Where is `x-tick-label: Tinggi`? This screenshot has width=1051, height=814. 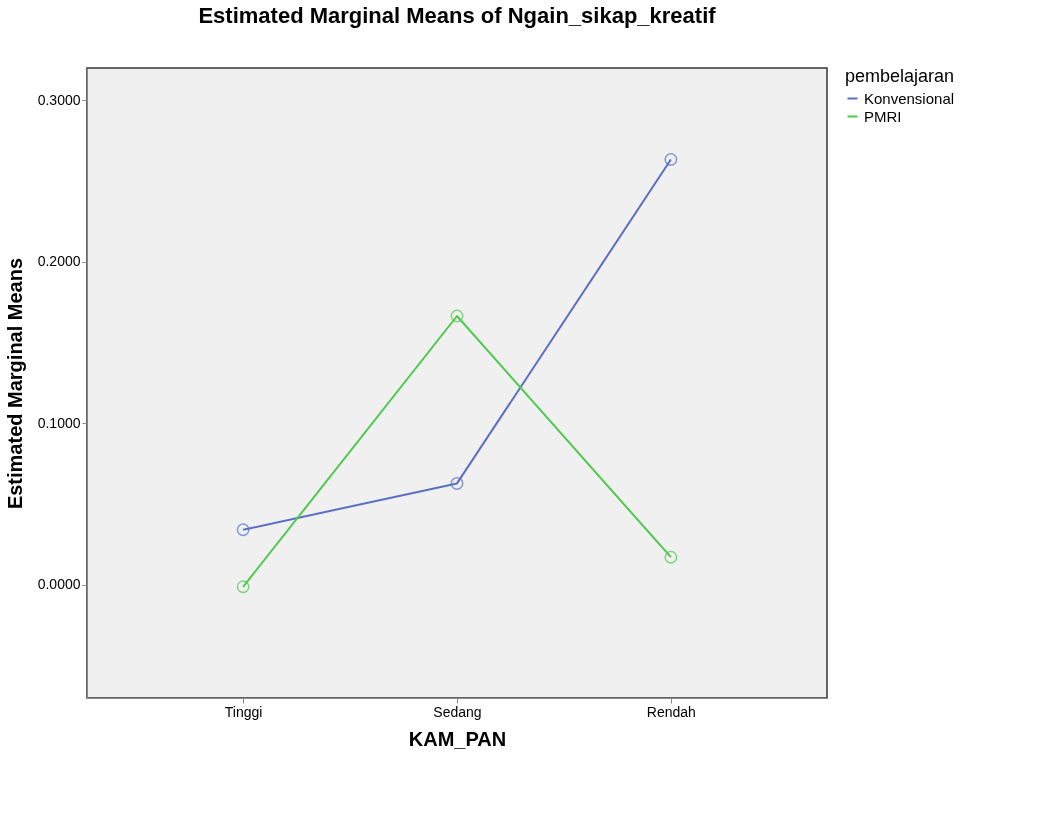
x-tick-label: Tinggi is located at coordinates (243, 711).